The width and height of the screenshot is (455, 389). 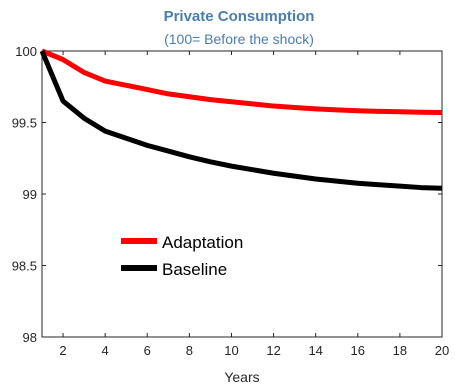 I want to click on x-tick-label: 18, so click(x=400, y=350).